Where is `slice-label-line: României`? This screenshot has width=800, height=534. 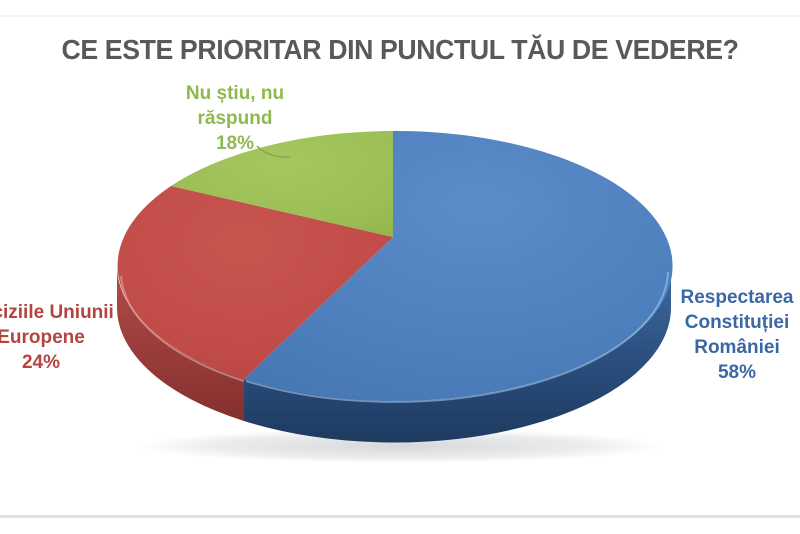
slice-label-line: României is located at coordinates (737, 347).